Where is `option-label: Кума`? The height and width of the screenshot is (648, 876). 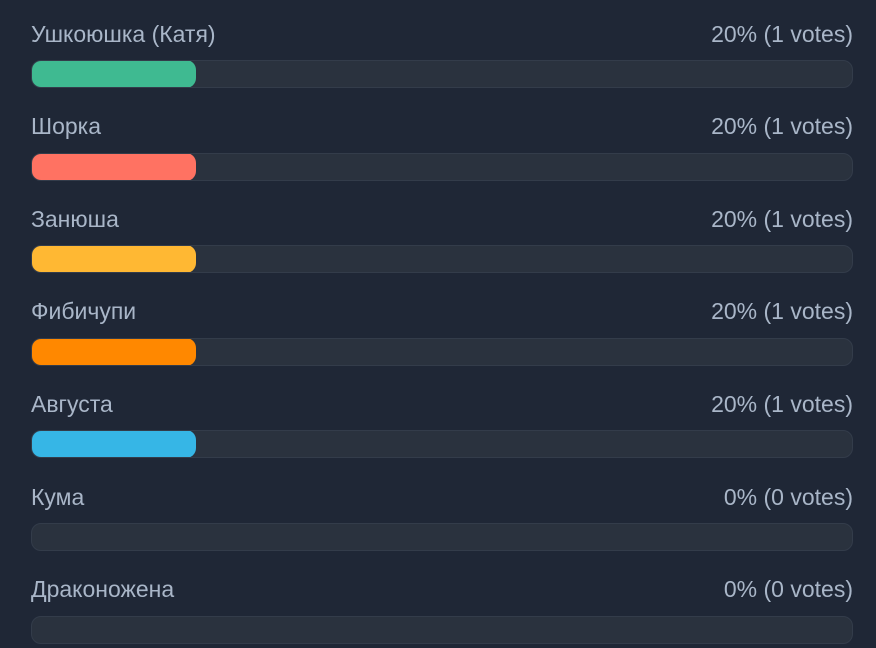
option-label: Кума is located at coordinates (58, 496).